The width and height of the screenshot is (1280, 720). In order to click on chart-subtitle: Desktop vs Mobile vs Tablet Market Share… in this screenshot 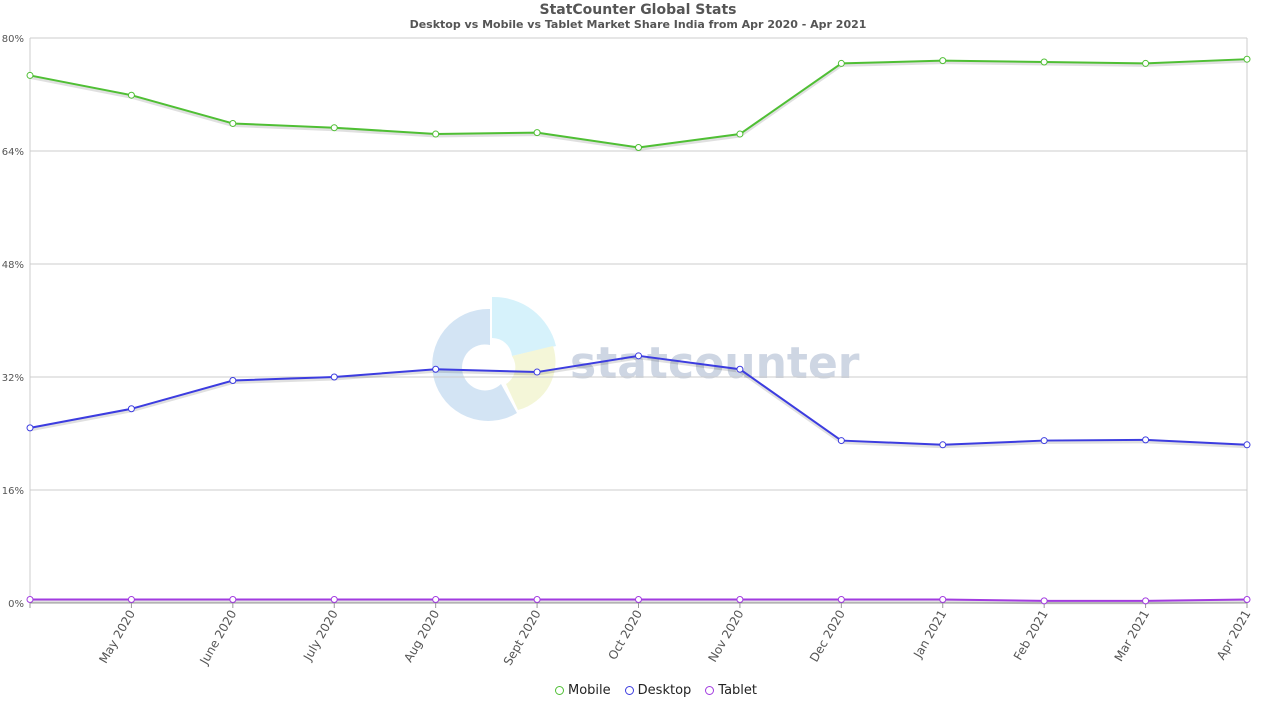, I will do `click(638, 24)`.